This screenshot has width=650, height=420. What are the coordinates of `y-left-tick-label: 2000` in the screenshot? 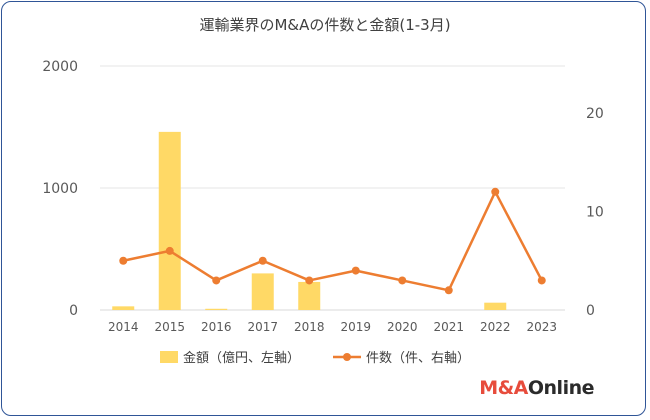 It's located at (60, 67).